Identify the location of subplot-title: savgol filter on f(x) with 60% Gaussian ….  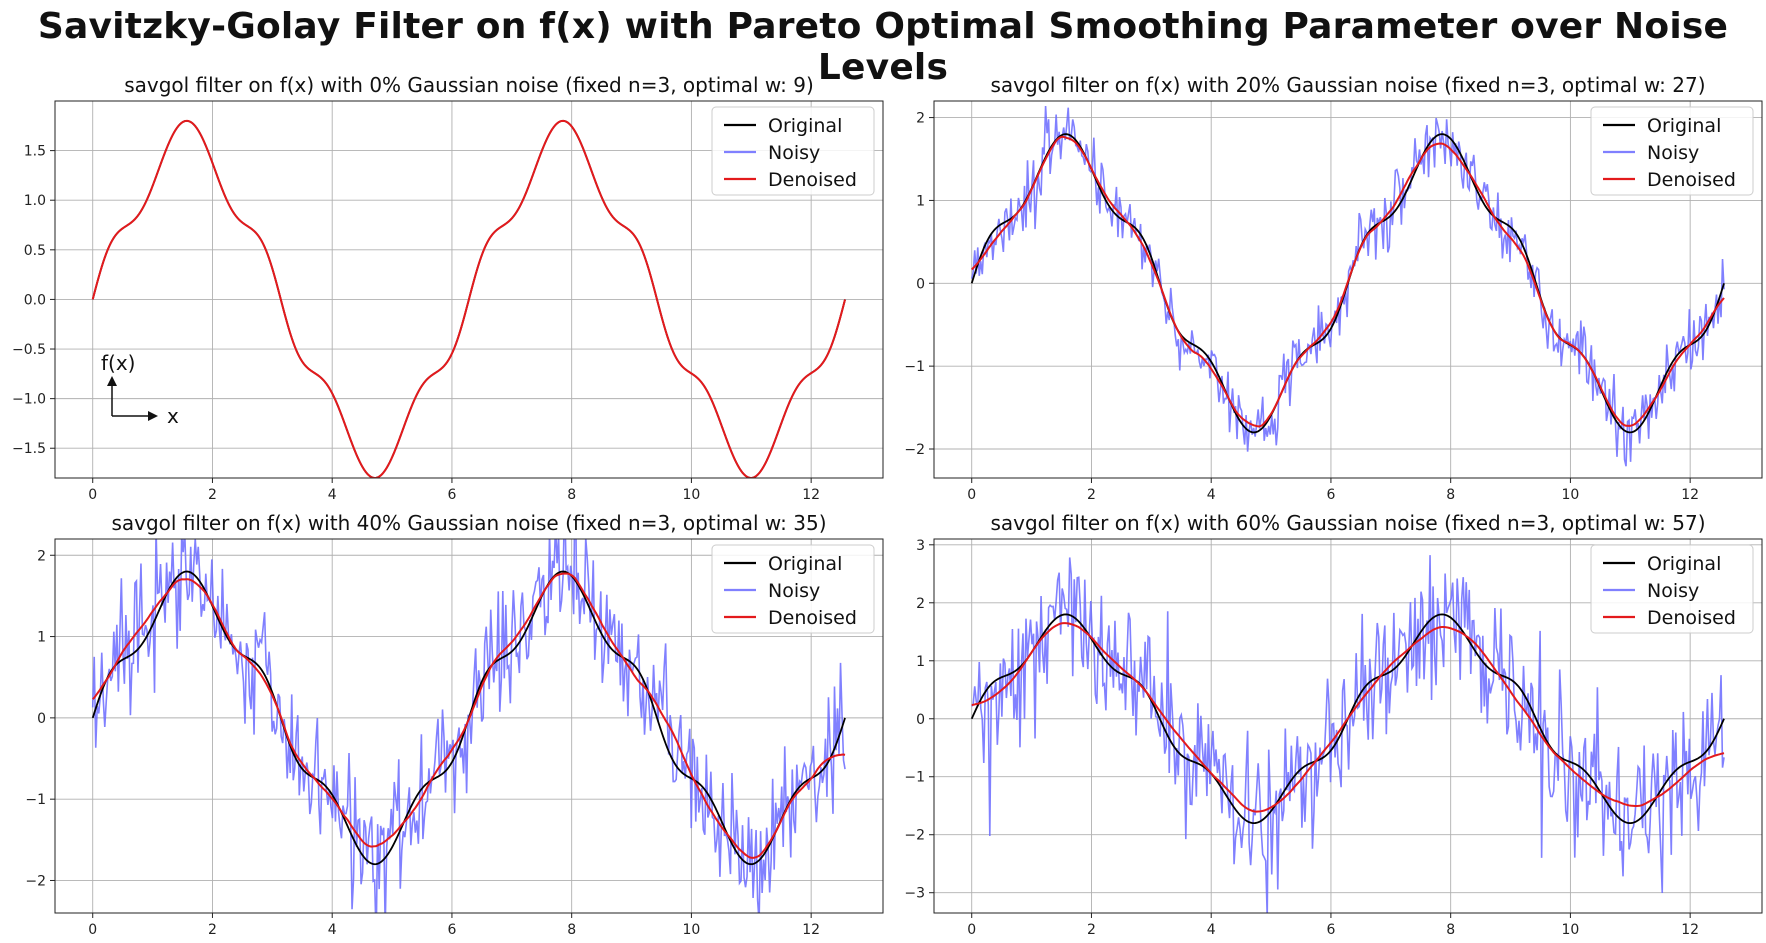
(1347, 523).